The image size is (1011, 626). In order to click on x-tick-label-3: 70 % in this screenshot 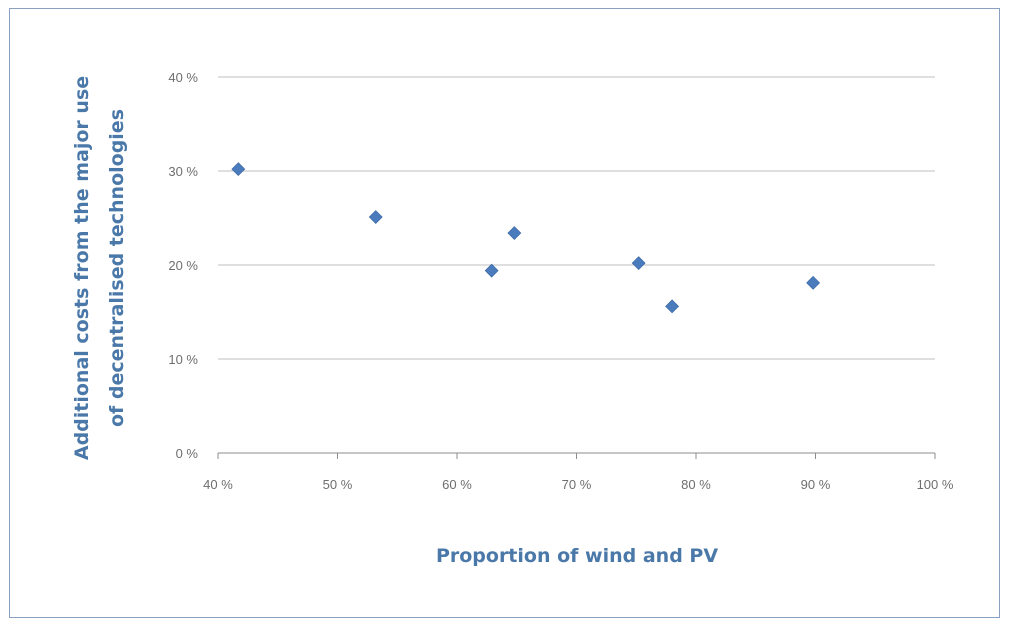, I will do `click(577, 484)`.